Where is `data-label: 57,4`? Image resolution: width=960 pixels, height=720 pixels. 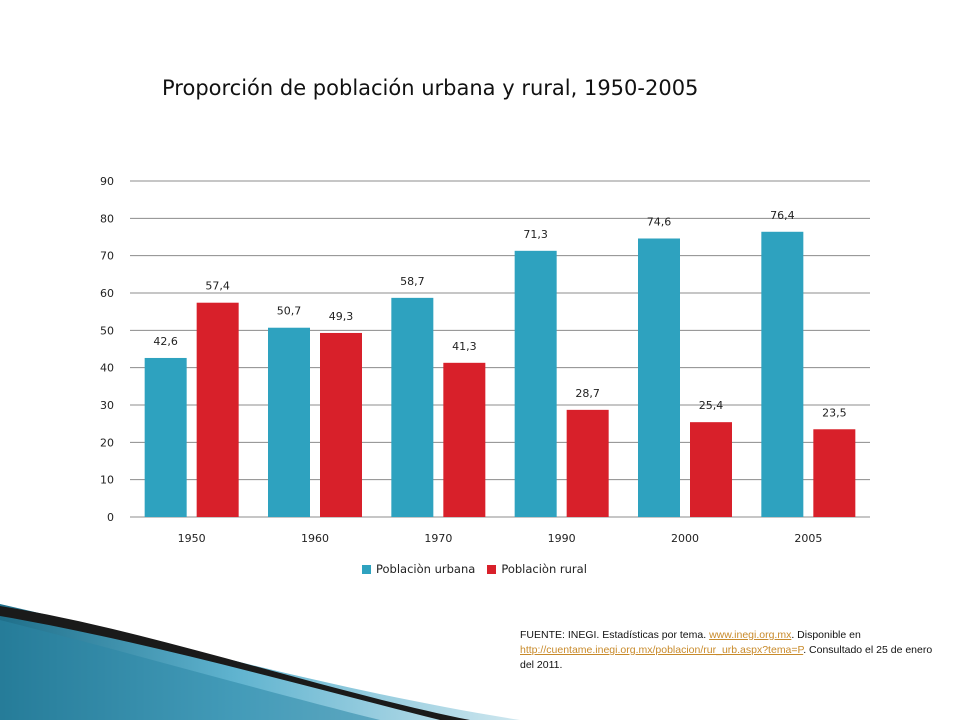 data-label: 57,4 is located at coordinates (217, 286).